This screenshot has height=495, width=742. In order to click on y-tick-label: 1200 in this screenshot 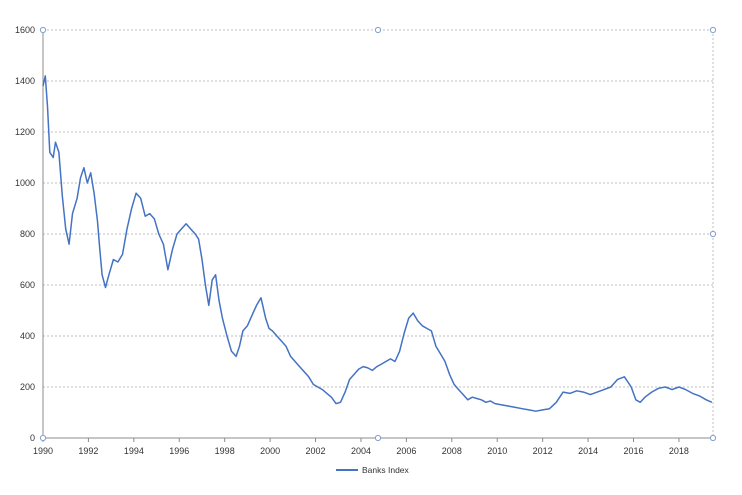, I will do `click(25, 132)`.